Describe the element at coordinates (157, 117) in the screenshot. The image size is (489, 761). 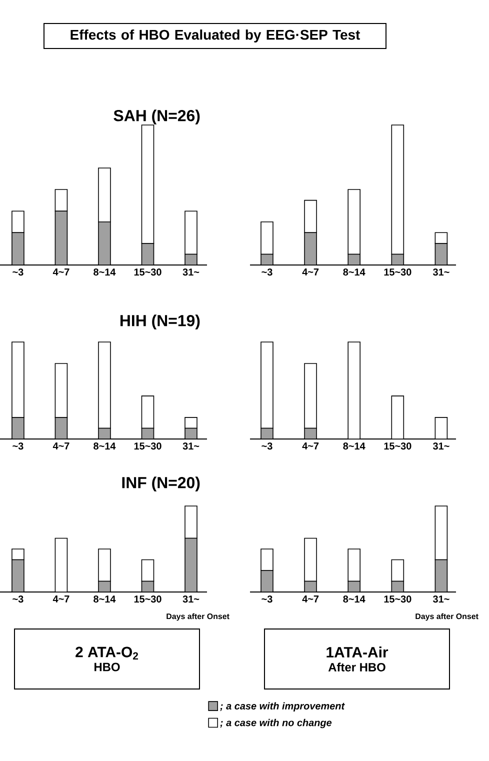
I see `chart-subtitle: SAH (N=26)` at that location.